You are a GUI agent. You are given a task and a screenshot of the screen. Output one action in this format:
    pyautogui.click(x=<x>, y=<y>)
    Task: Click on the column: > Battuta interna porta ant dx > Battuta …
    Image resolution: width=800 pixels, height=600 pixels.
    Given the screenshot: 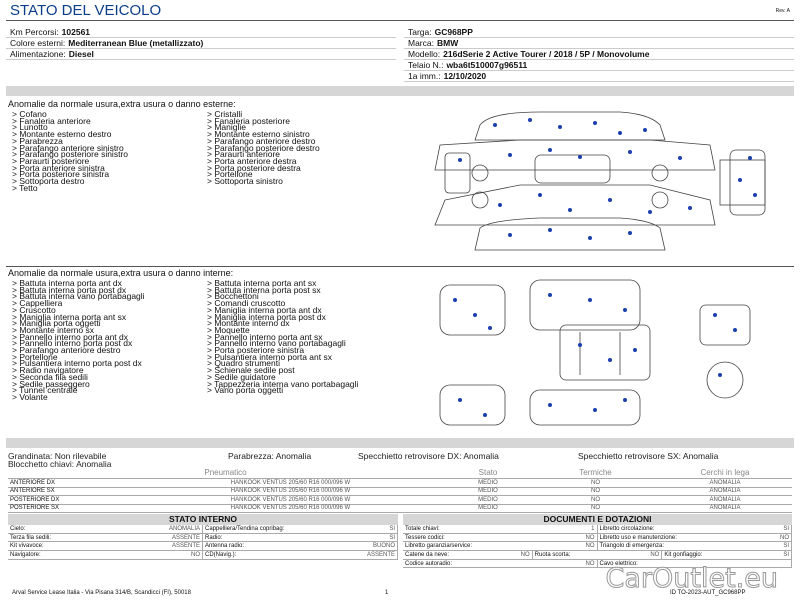 What is the action you would take?
    pyautogui.click(x=105, y=340)
    